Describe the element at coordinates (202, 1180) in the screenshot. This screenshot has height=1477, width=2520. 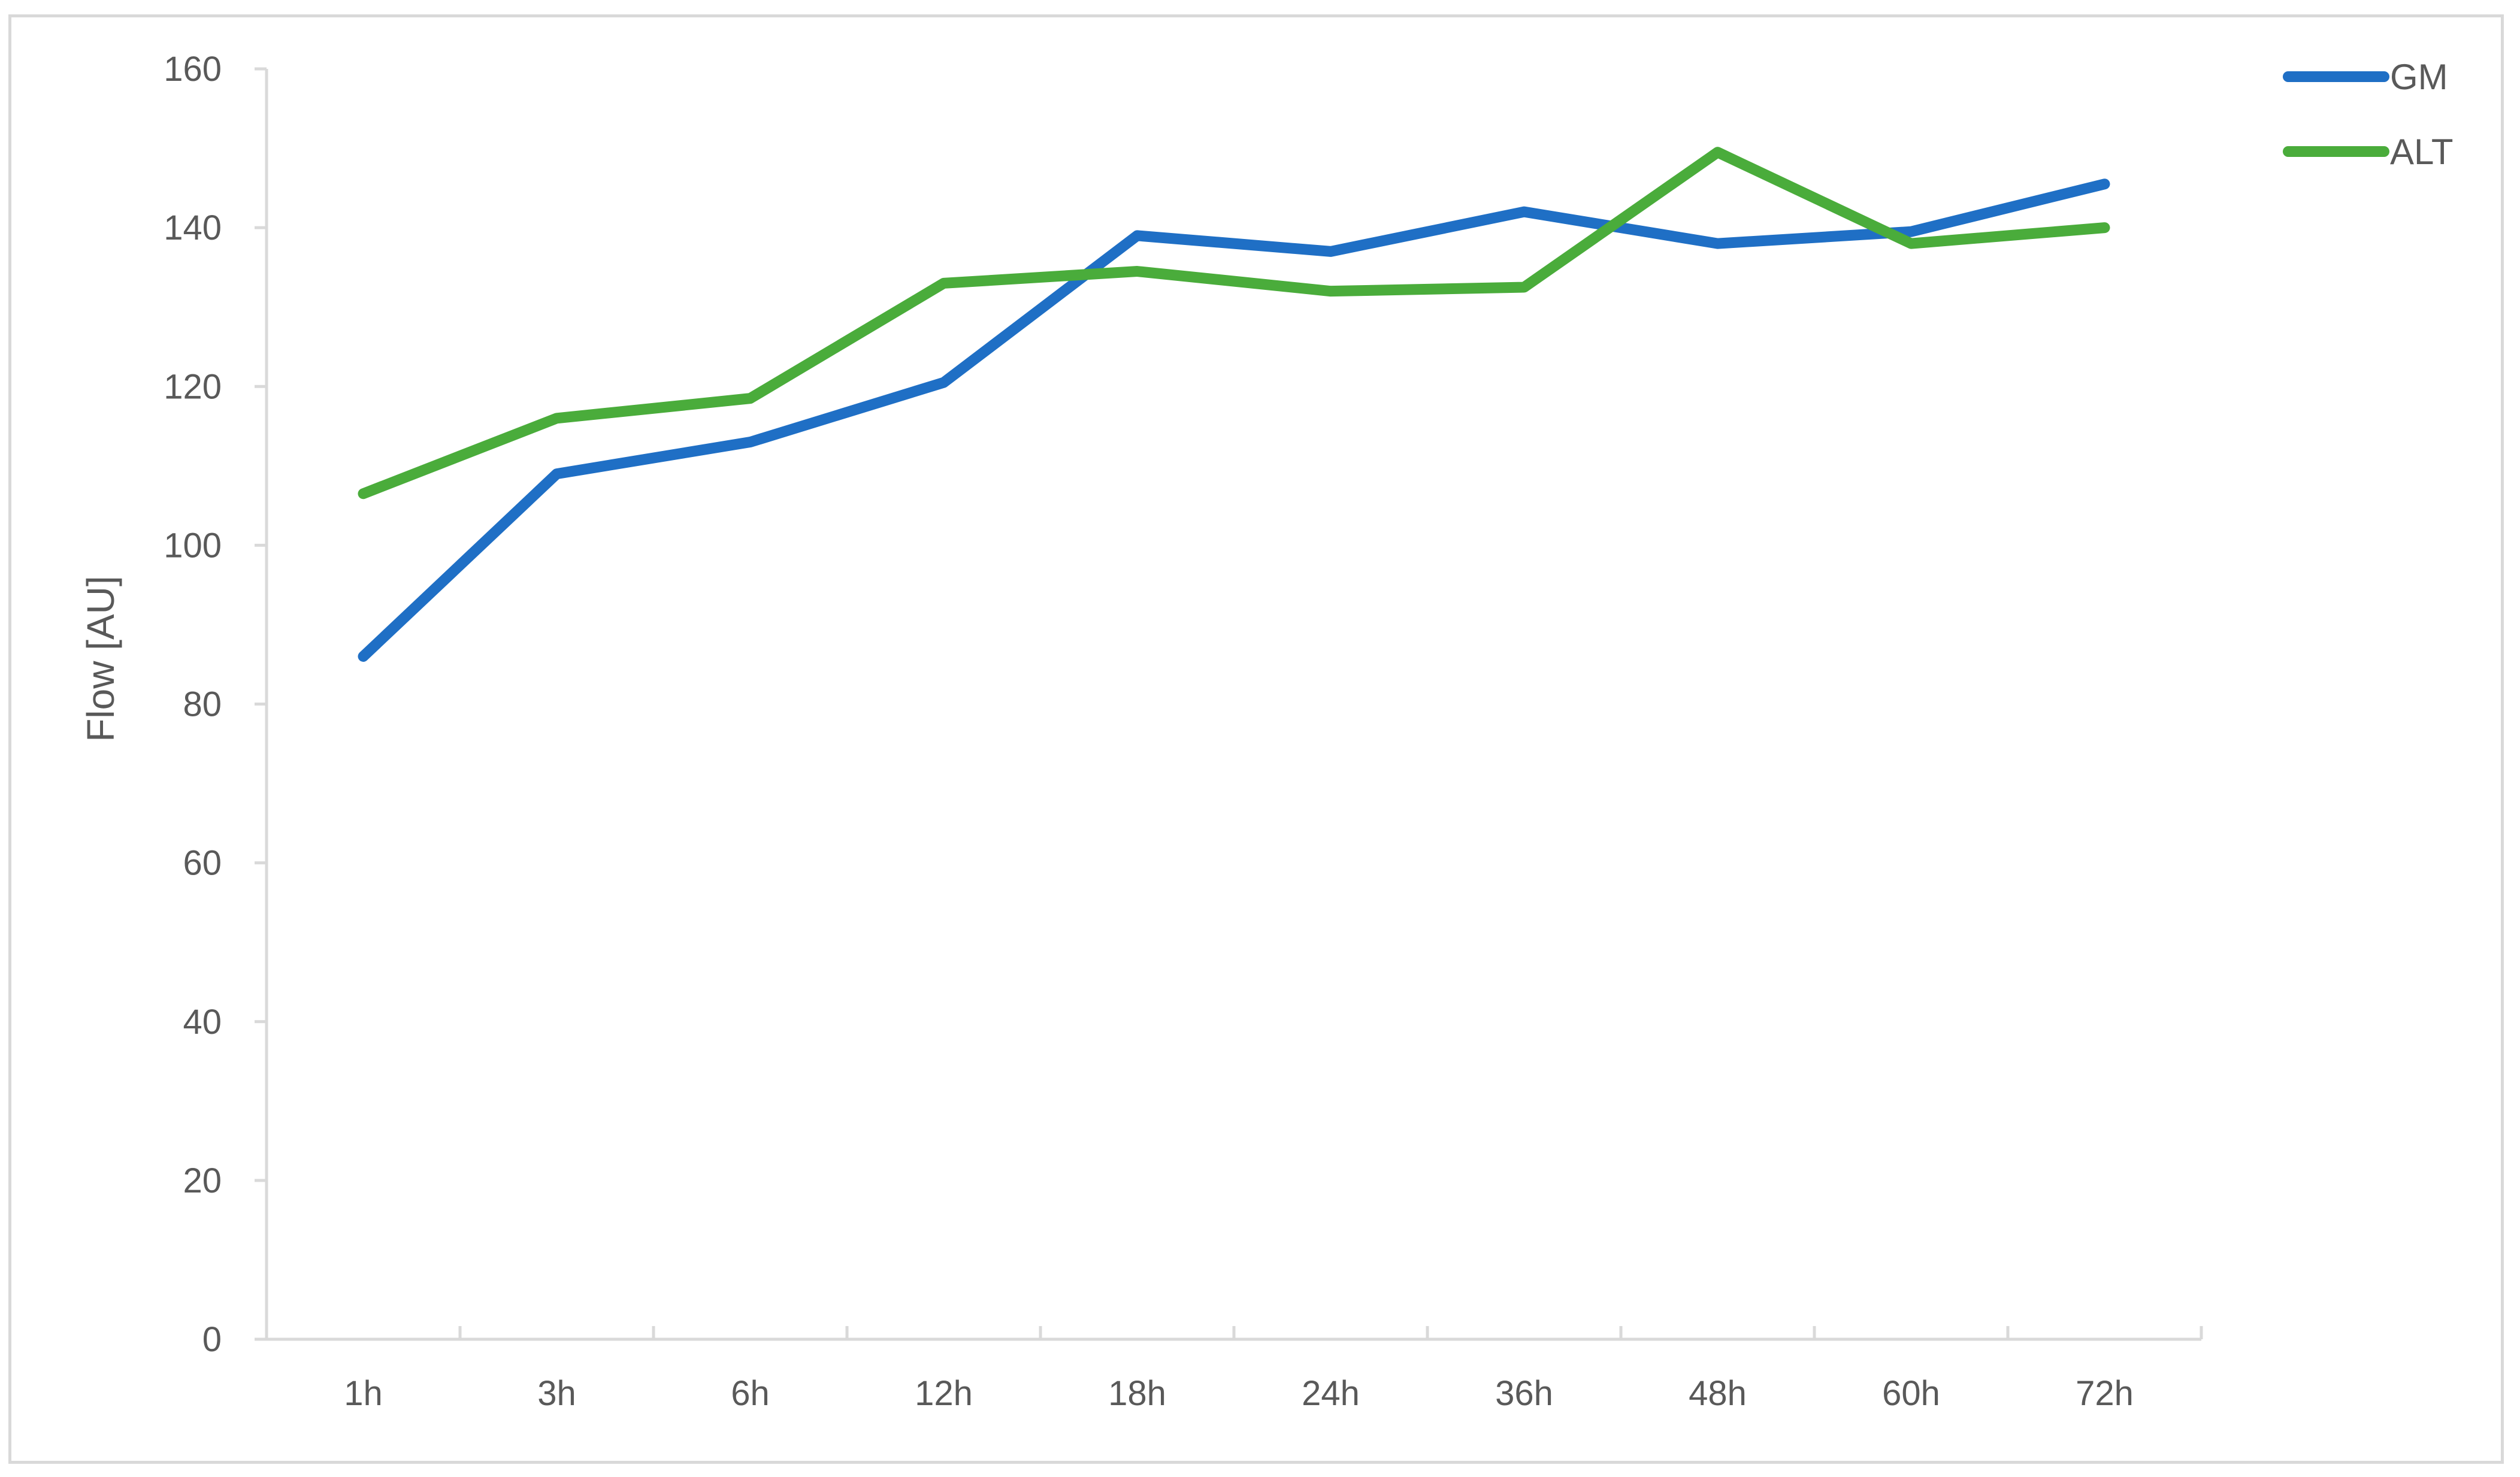
I see `y-tick-label: 20` at that location.